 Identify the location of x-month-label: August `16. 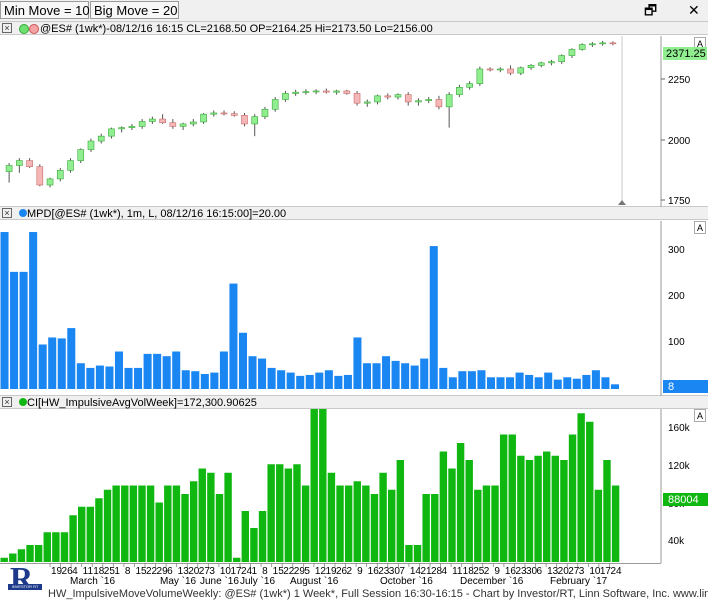
(314, 581).